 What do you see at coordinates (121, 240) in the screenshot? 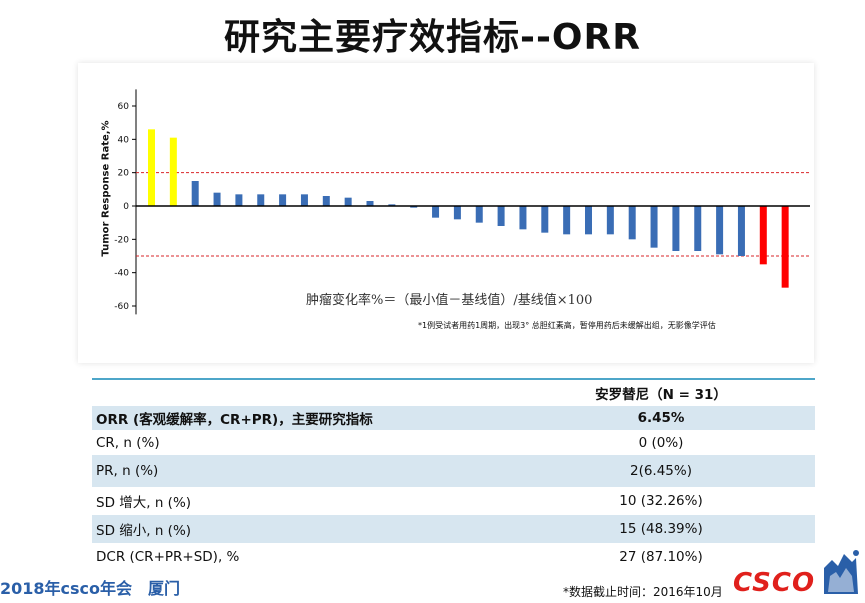
I see `y-tick-label: -20` at bounding box center [121, 240].